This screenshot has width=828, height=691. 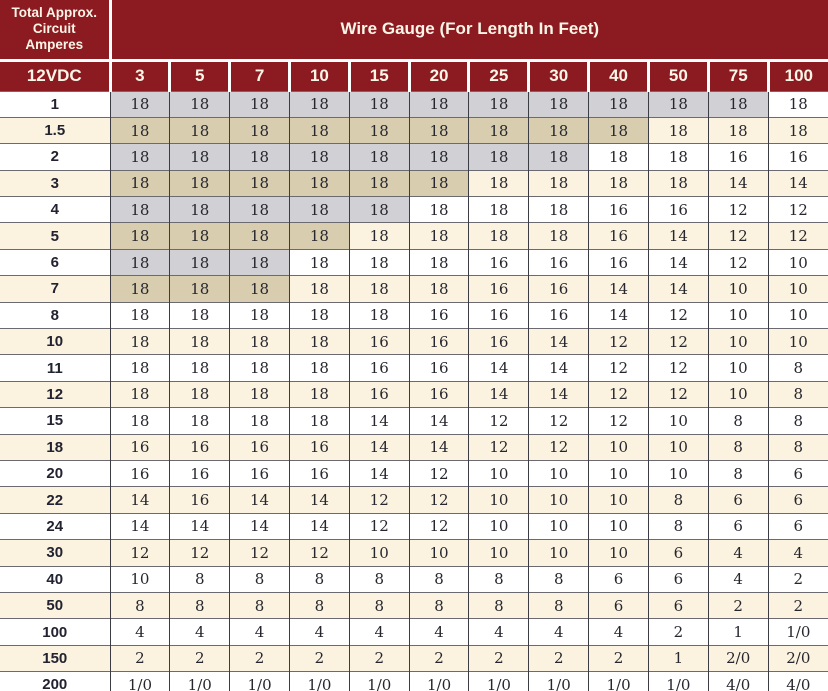 I want to click on gauge-cell: 1, so click(x=738, y=632).